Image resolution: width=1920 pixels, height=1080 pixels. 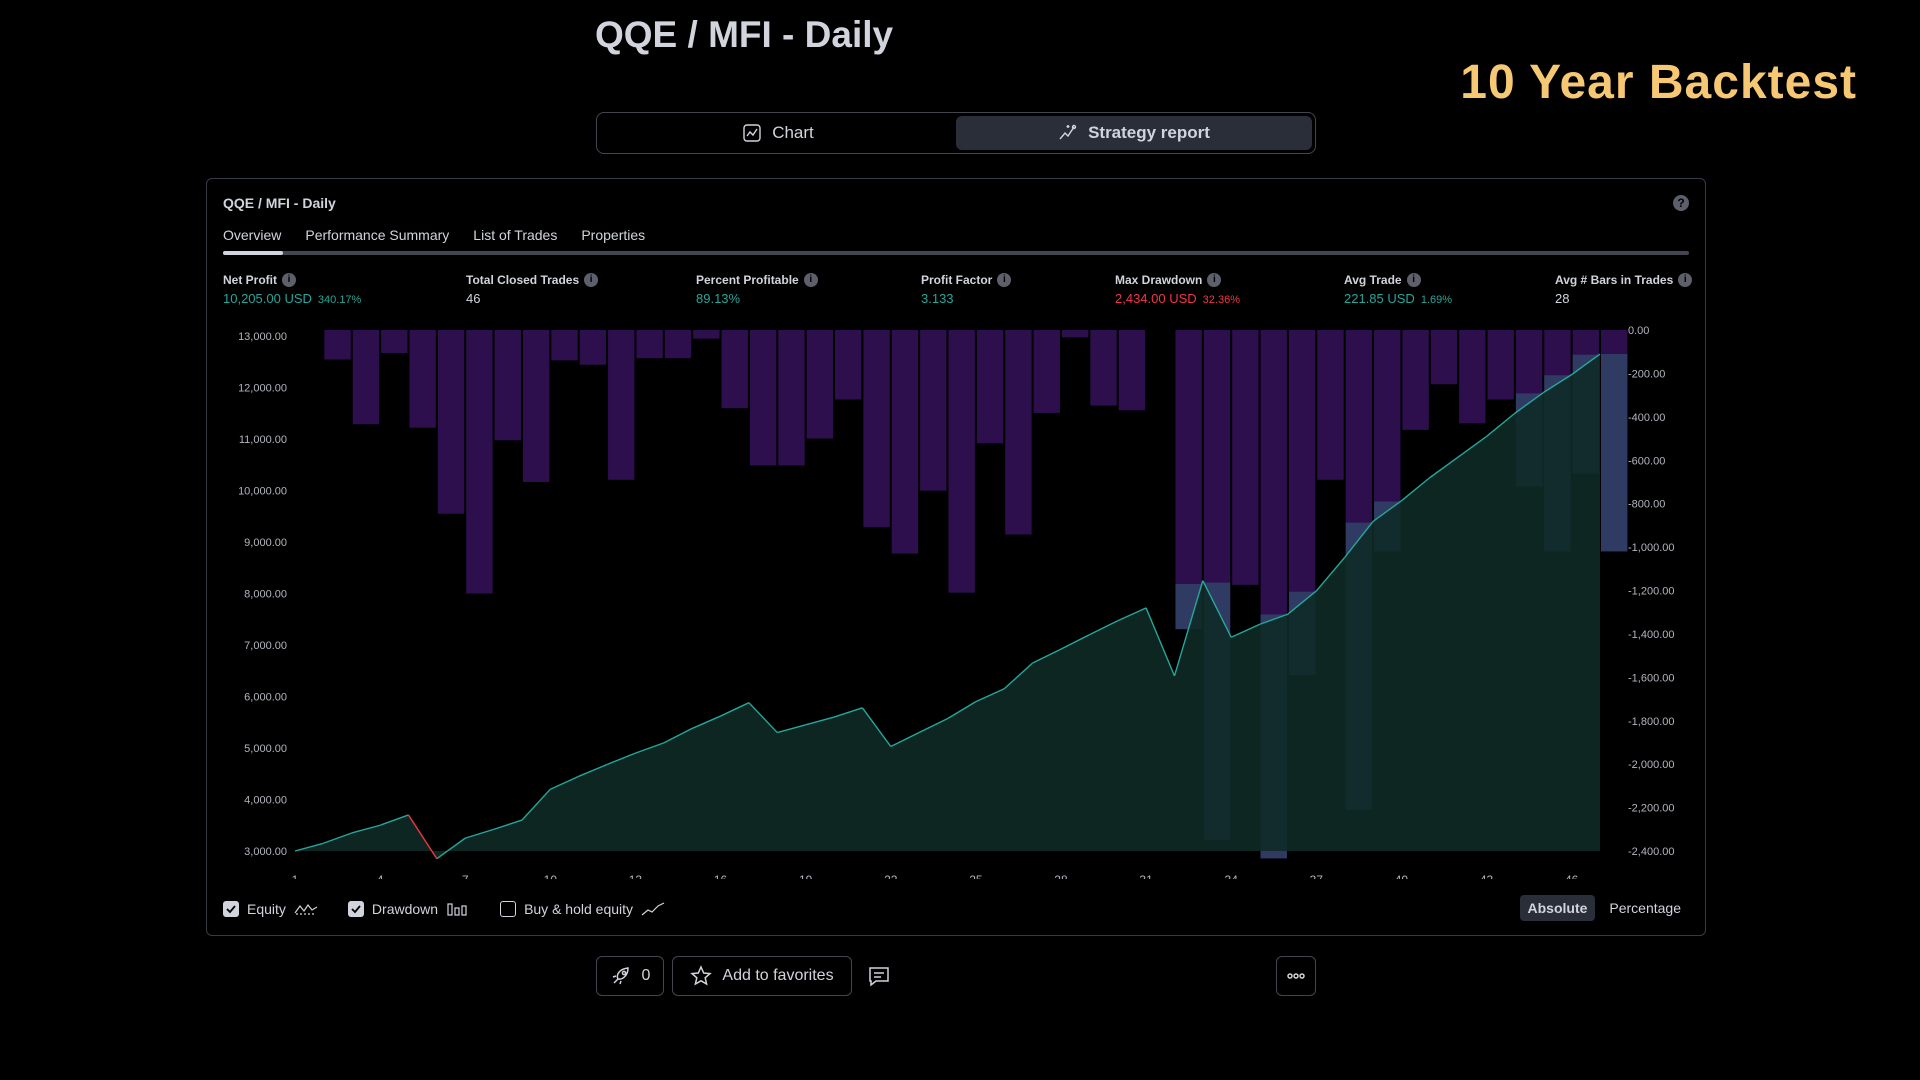 What do you see at coordinates (1651, 635) in the screenshot?
I see `y-tick-label-right: -1,400.00` at bounding box center [1651, 635].